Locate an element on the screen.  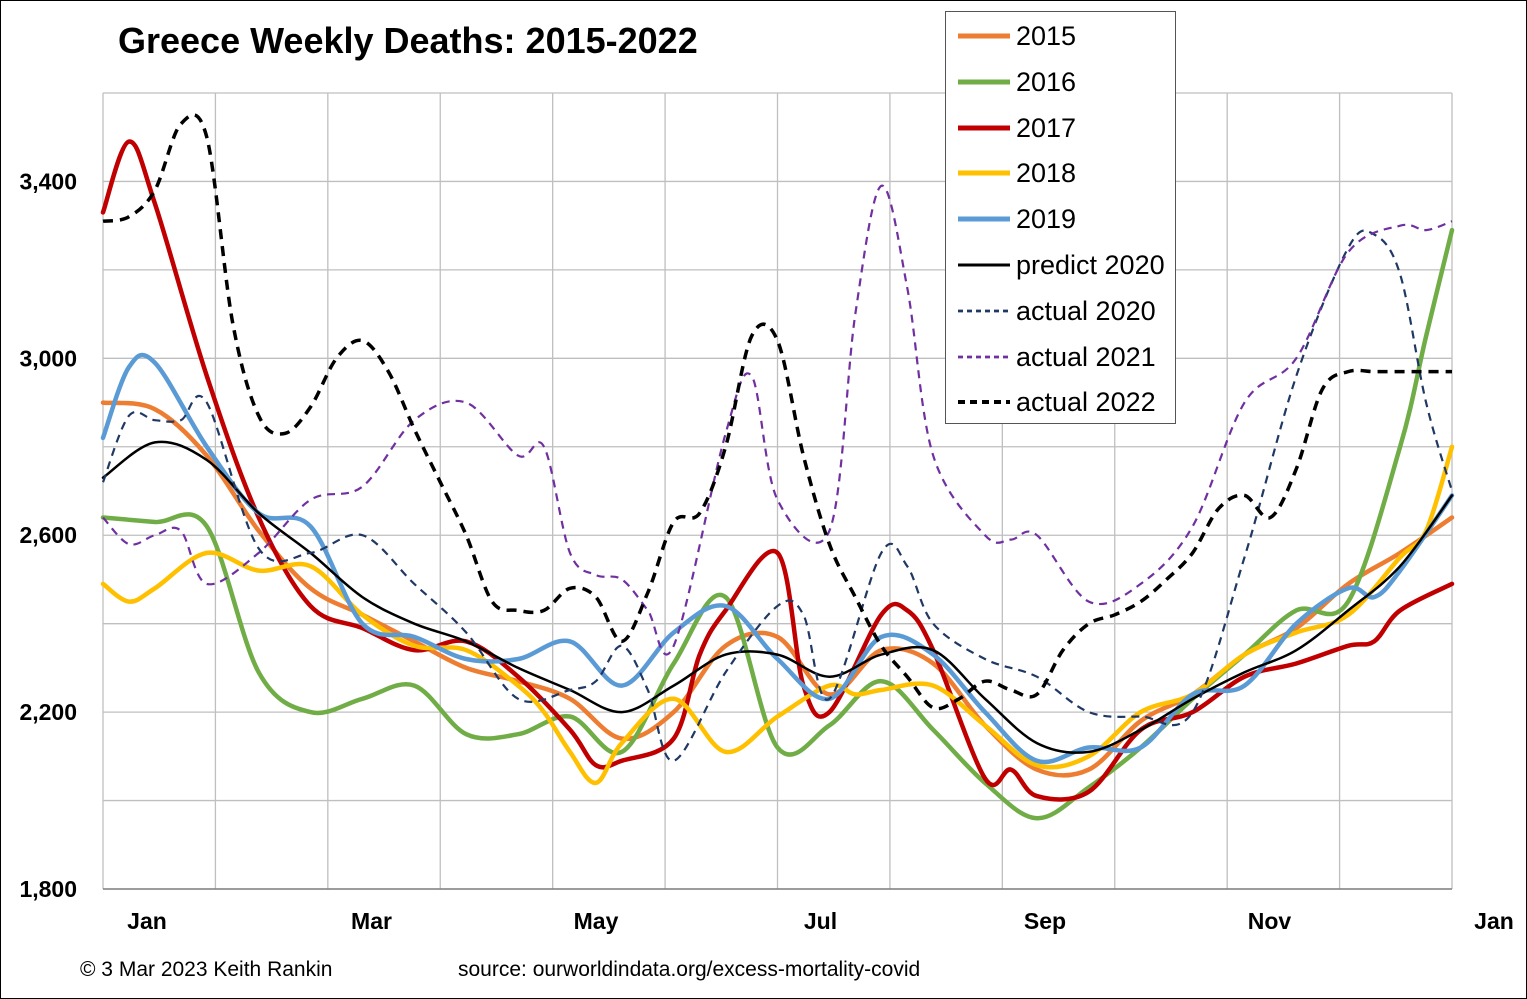
y-tick-label: 2,200 is located at coordinates (48, 712).